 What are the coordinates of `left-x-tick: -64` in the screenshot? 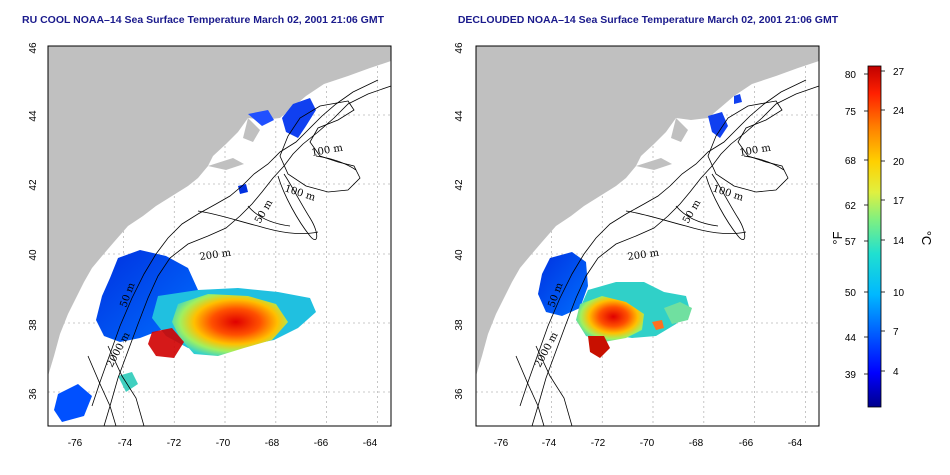 It's located at (370, 443).